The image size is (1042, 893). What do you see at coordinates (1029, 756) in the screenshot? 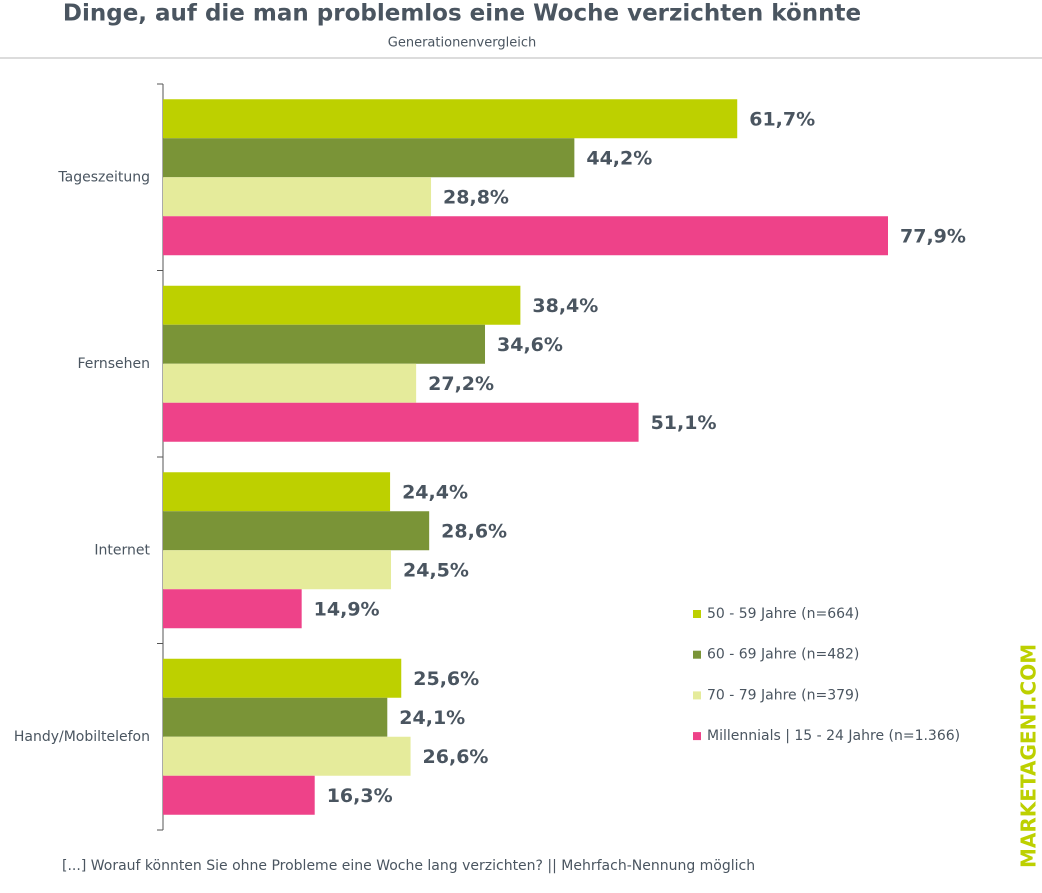
I see `watermark: MARKETAGENT.COM` at bounding box center [1029, 756].